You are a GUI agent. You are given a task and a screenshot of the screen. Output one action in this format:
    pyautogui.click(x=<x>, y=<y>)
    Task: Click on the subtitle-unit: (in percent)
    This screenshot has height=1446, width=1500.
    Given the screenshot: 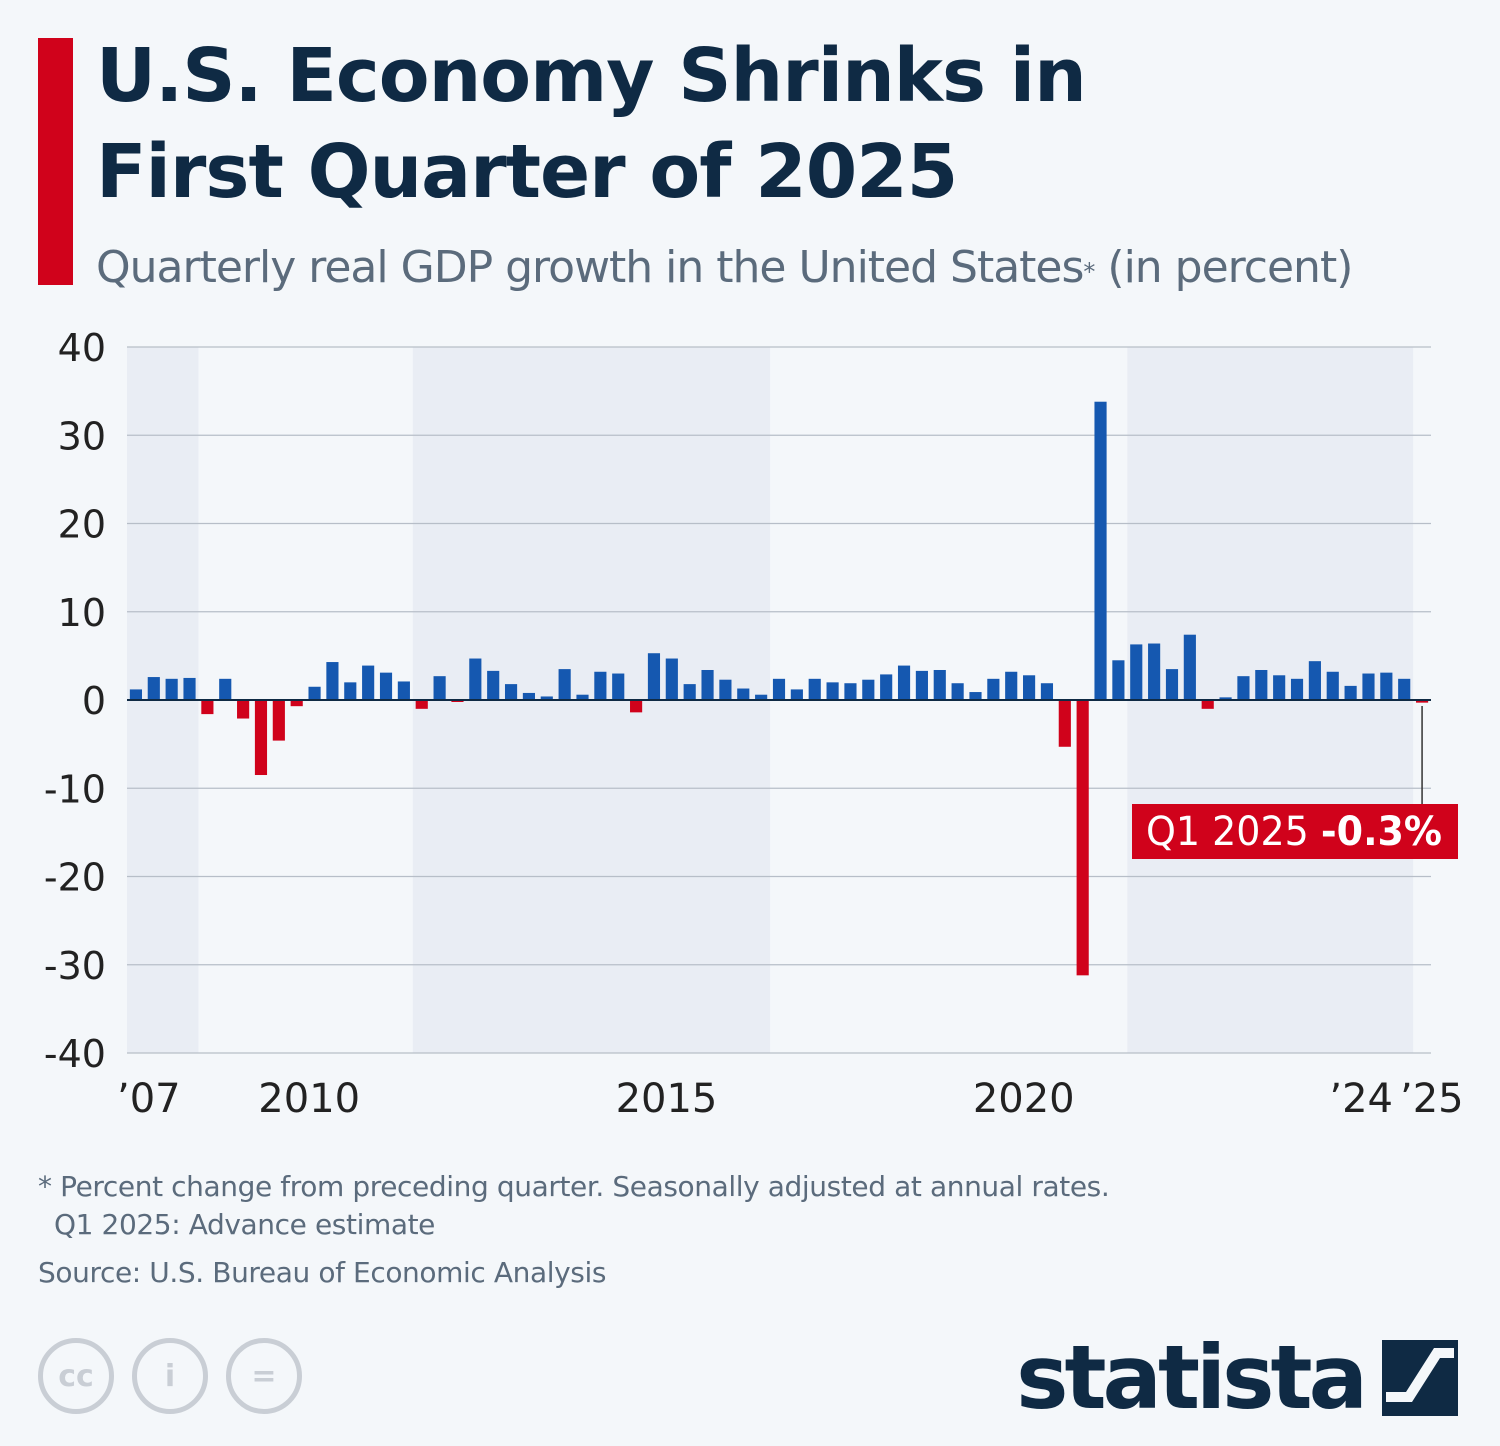 What is the action you would take?
    pyautogui.click(x=1223, y=267)
    